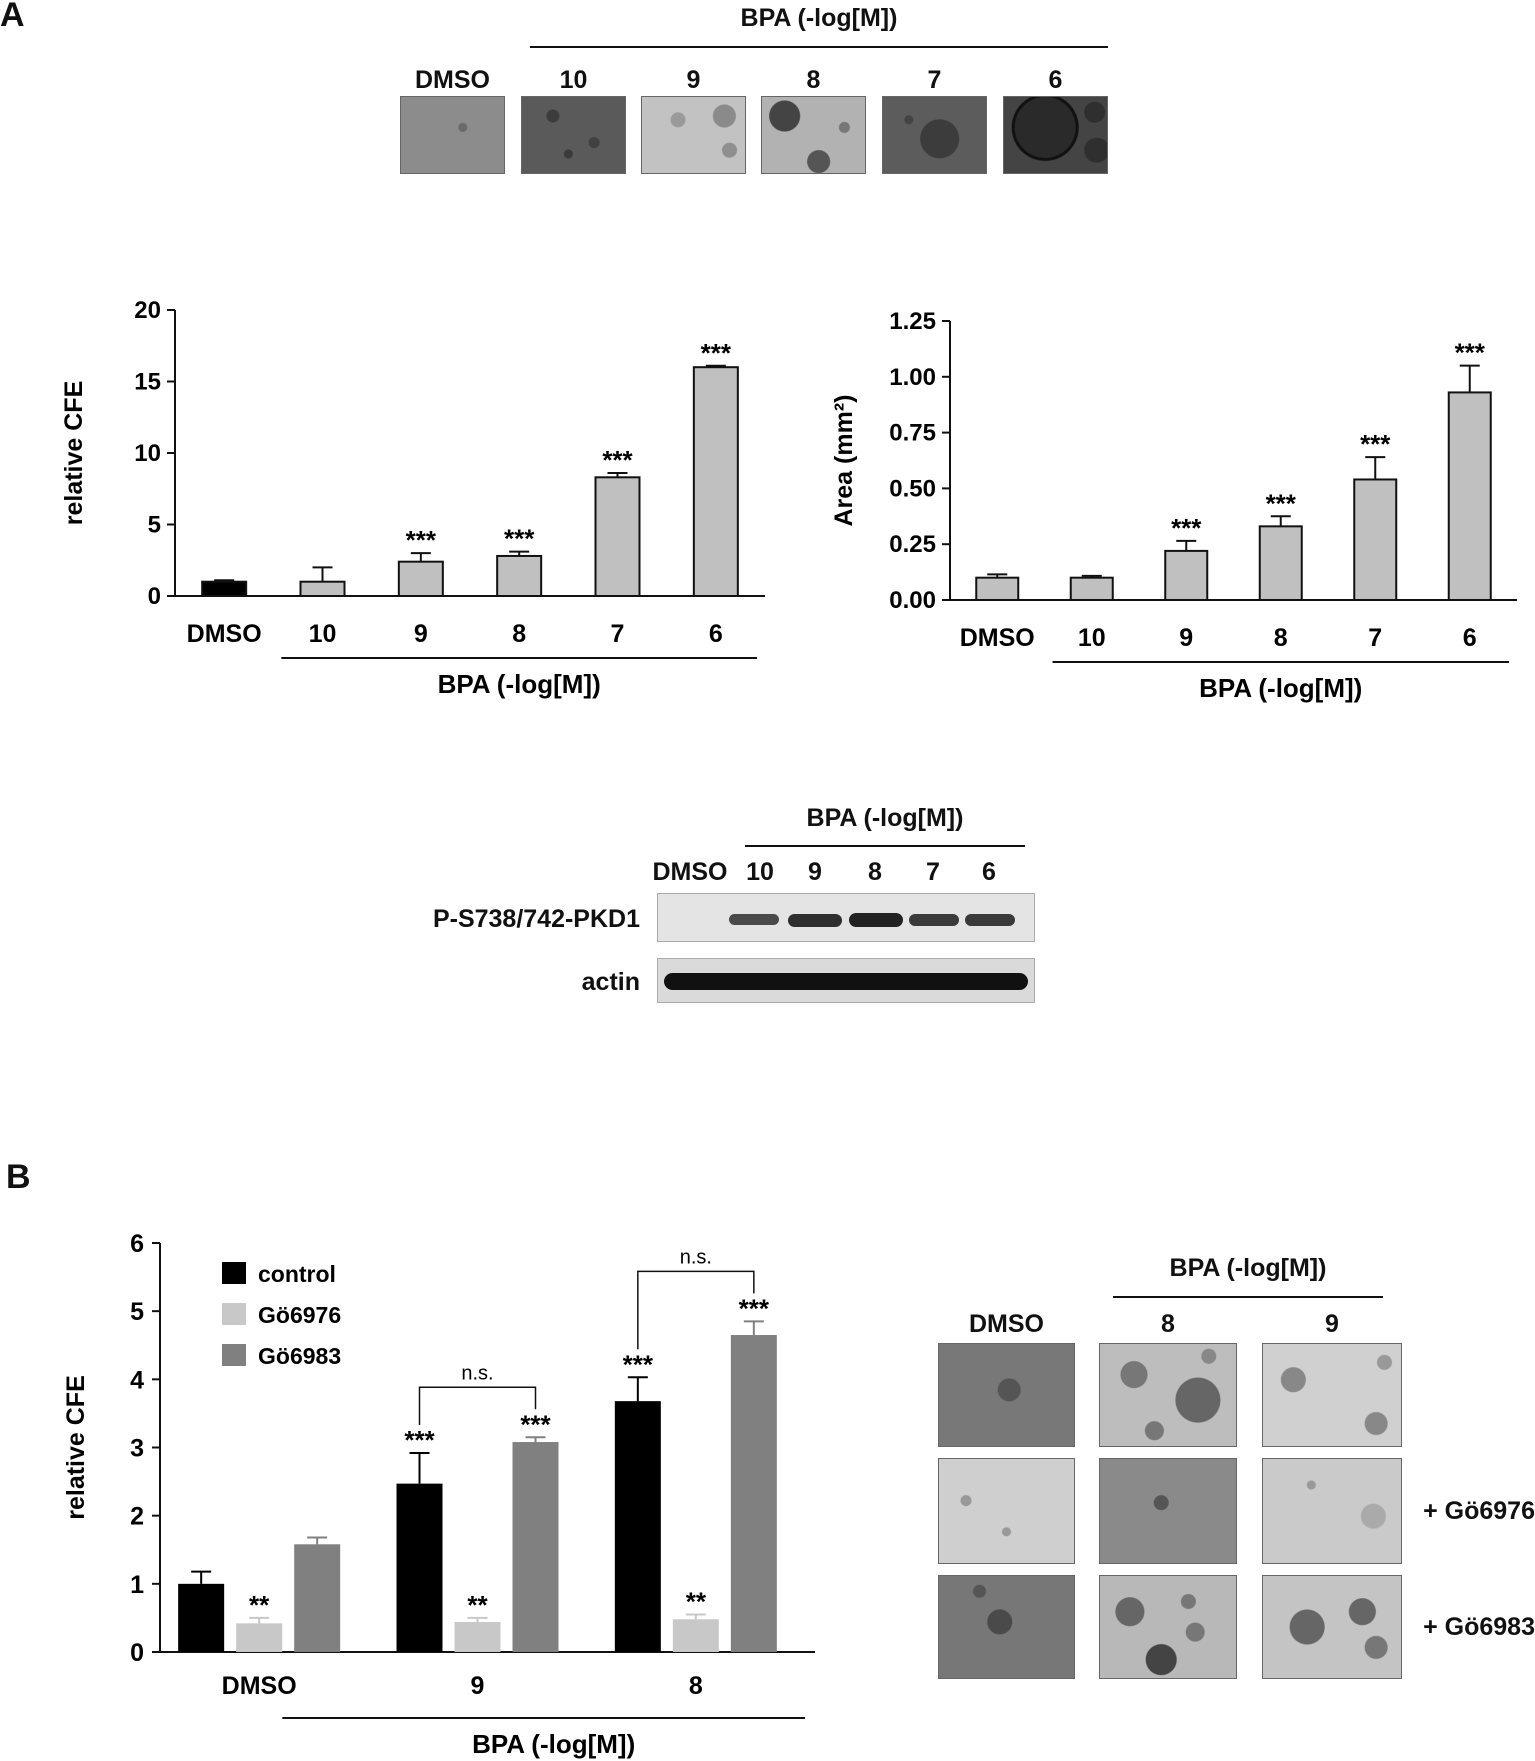 This screenshot has width=1535, height=1761. I want to click on y-tick-label: 10, so click(147, 453).